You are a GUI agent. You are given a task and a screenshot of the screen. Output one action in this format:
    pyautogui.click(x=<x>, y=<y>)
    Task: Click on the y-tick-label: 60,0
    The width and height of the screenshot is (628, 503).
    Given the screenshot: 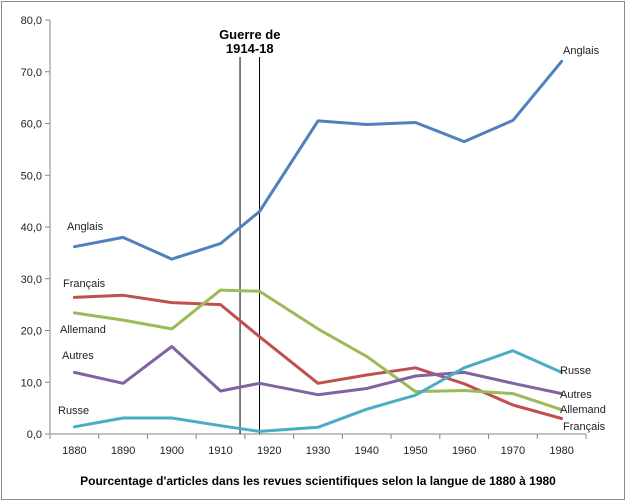 What is the action you would take?
    pyautogui.click(x=31, y=125)
    